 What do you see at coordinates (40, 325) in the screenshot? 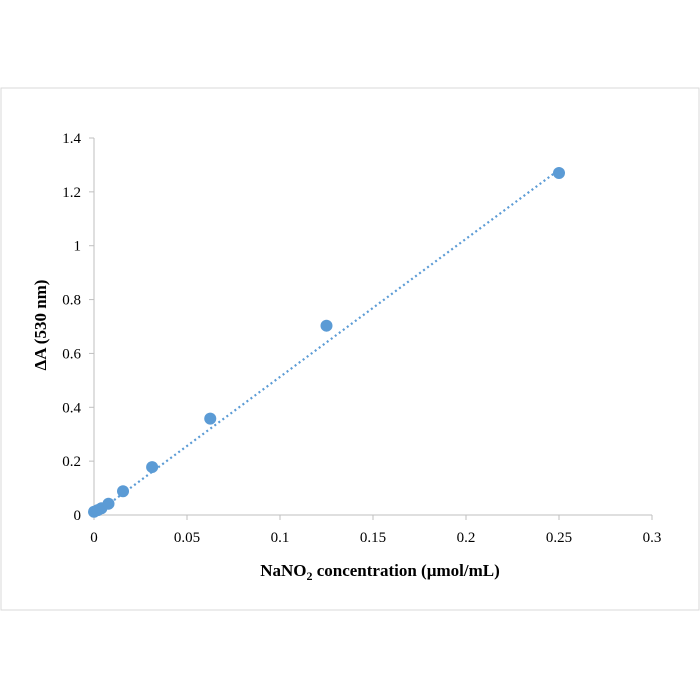
I see `y-axis-title: ΔA (530 nm)` at bounding box center [40, 325].